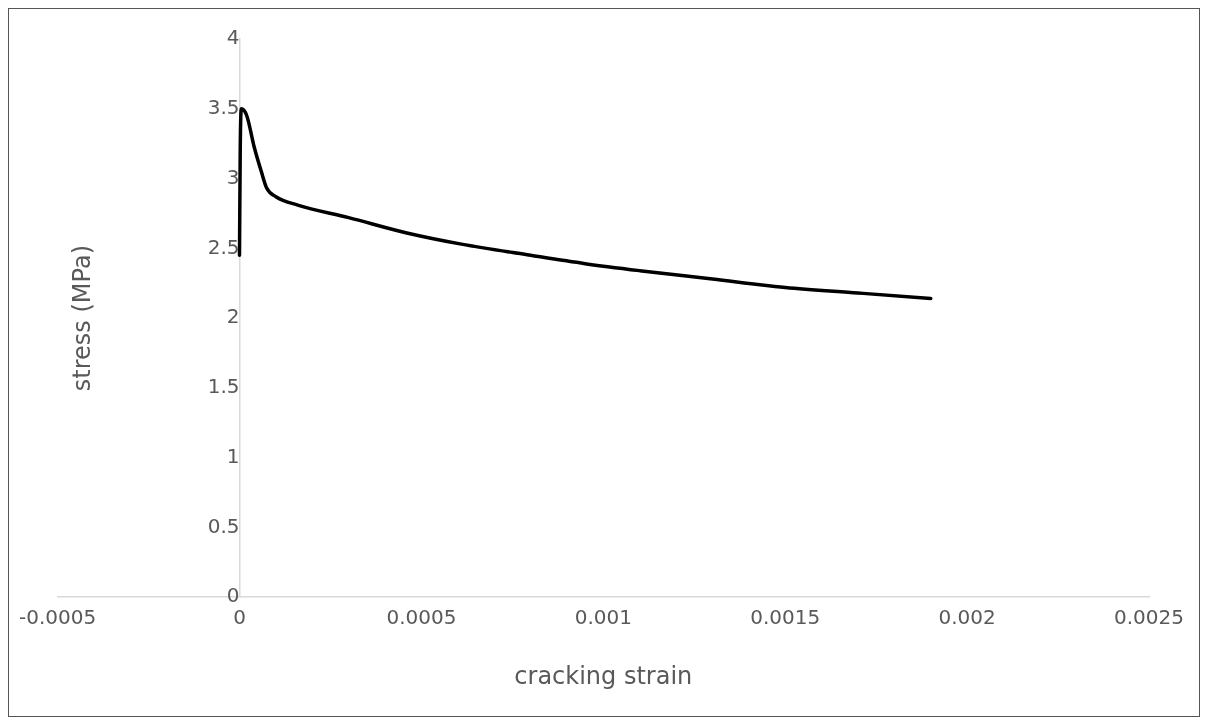 The width and height of the screenshot is (1210, 727). Describe the element at coordinates (223, 386) in the screenshot. I see `y-tick-label: 1.5` at that location.